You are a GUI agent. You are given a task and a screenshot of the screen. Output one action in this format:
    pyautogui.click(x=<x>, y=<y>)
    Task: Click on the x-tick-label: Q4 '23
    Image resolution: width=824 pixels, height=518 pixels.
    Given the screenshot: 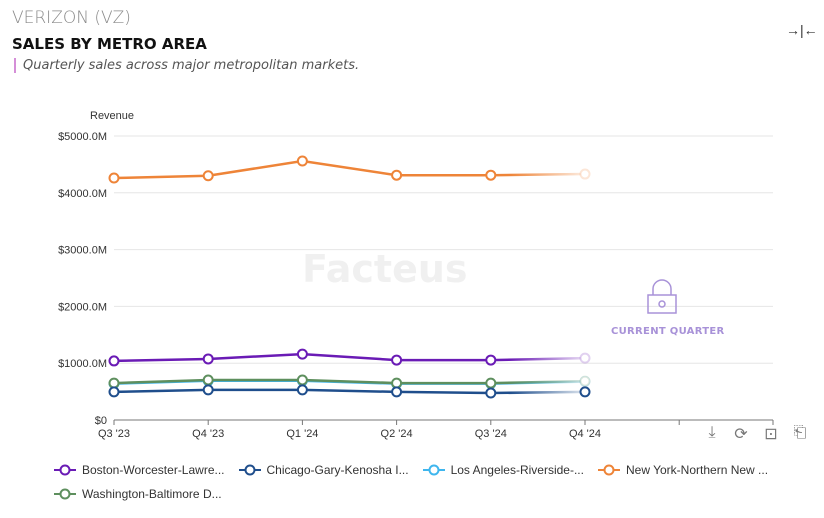 What is the action you would take?
    pyautogui.click(x=208, y=434)
    